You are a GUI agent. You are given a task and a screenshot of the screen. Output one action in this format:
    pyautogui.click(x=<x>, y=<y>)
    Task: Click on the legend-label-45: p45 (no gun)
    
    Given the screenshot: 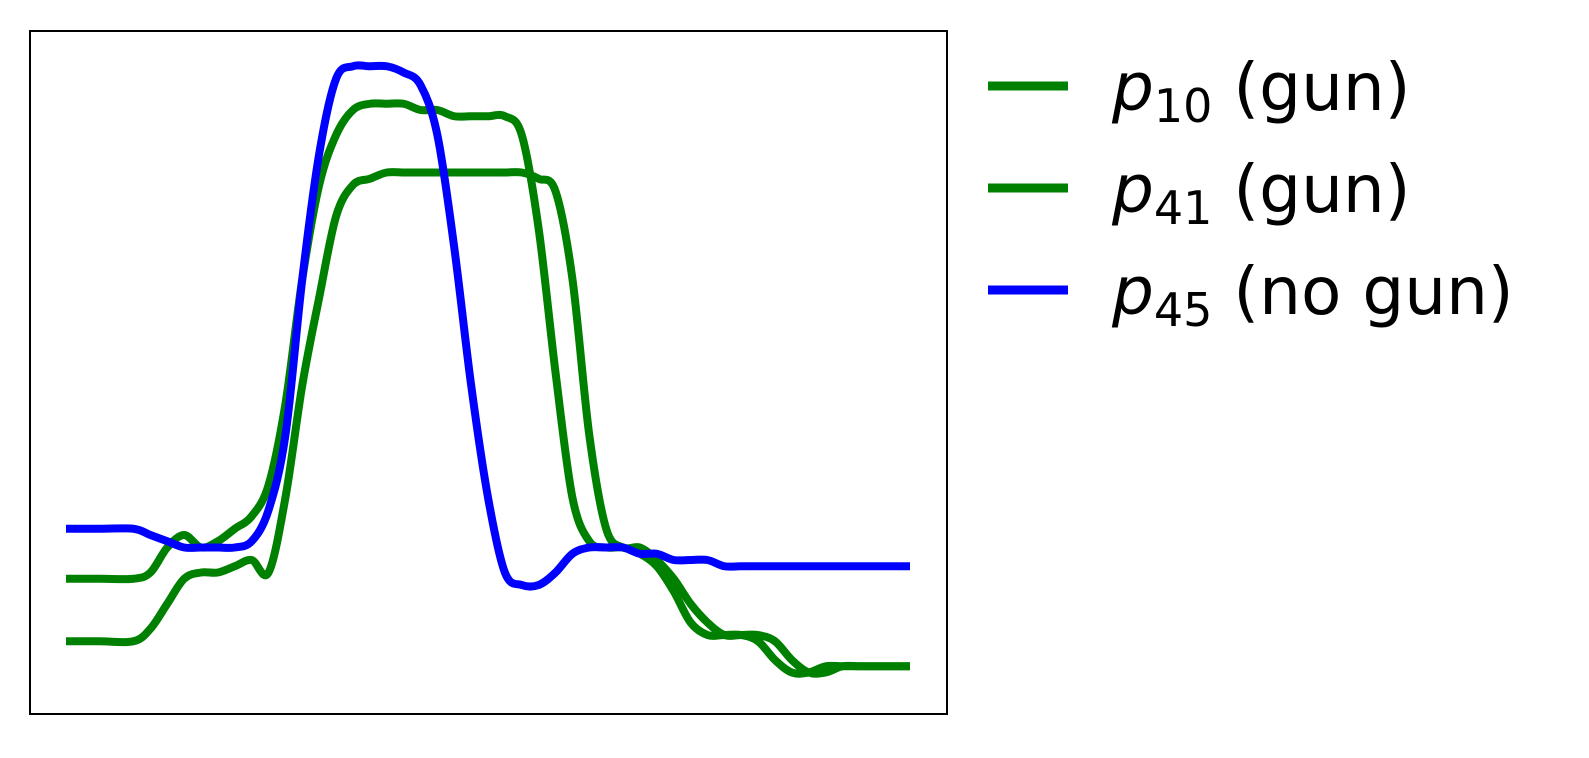 What is the action you would take?
    pyautogui.click(x=1312, y=295)
    